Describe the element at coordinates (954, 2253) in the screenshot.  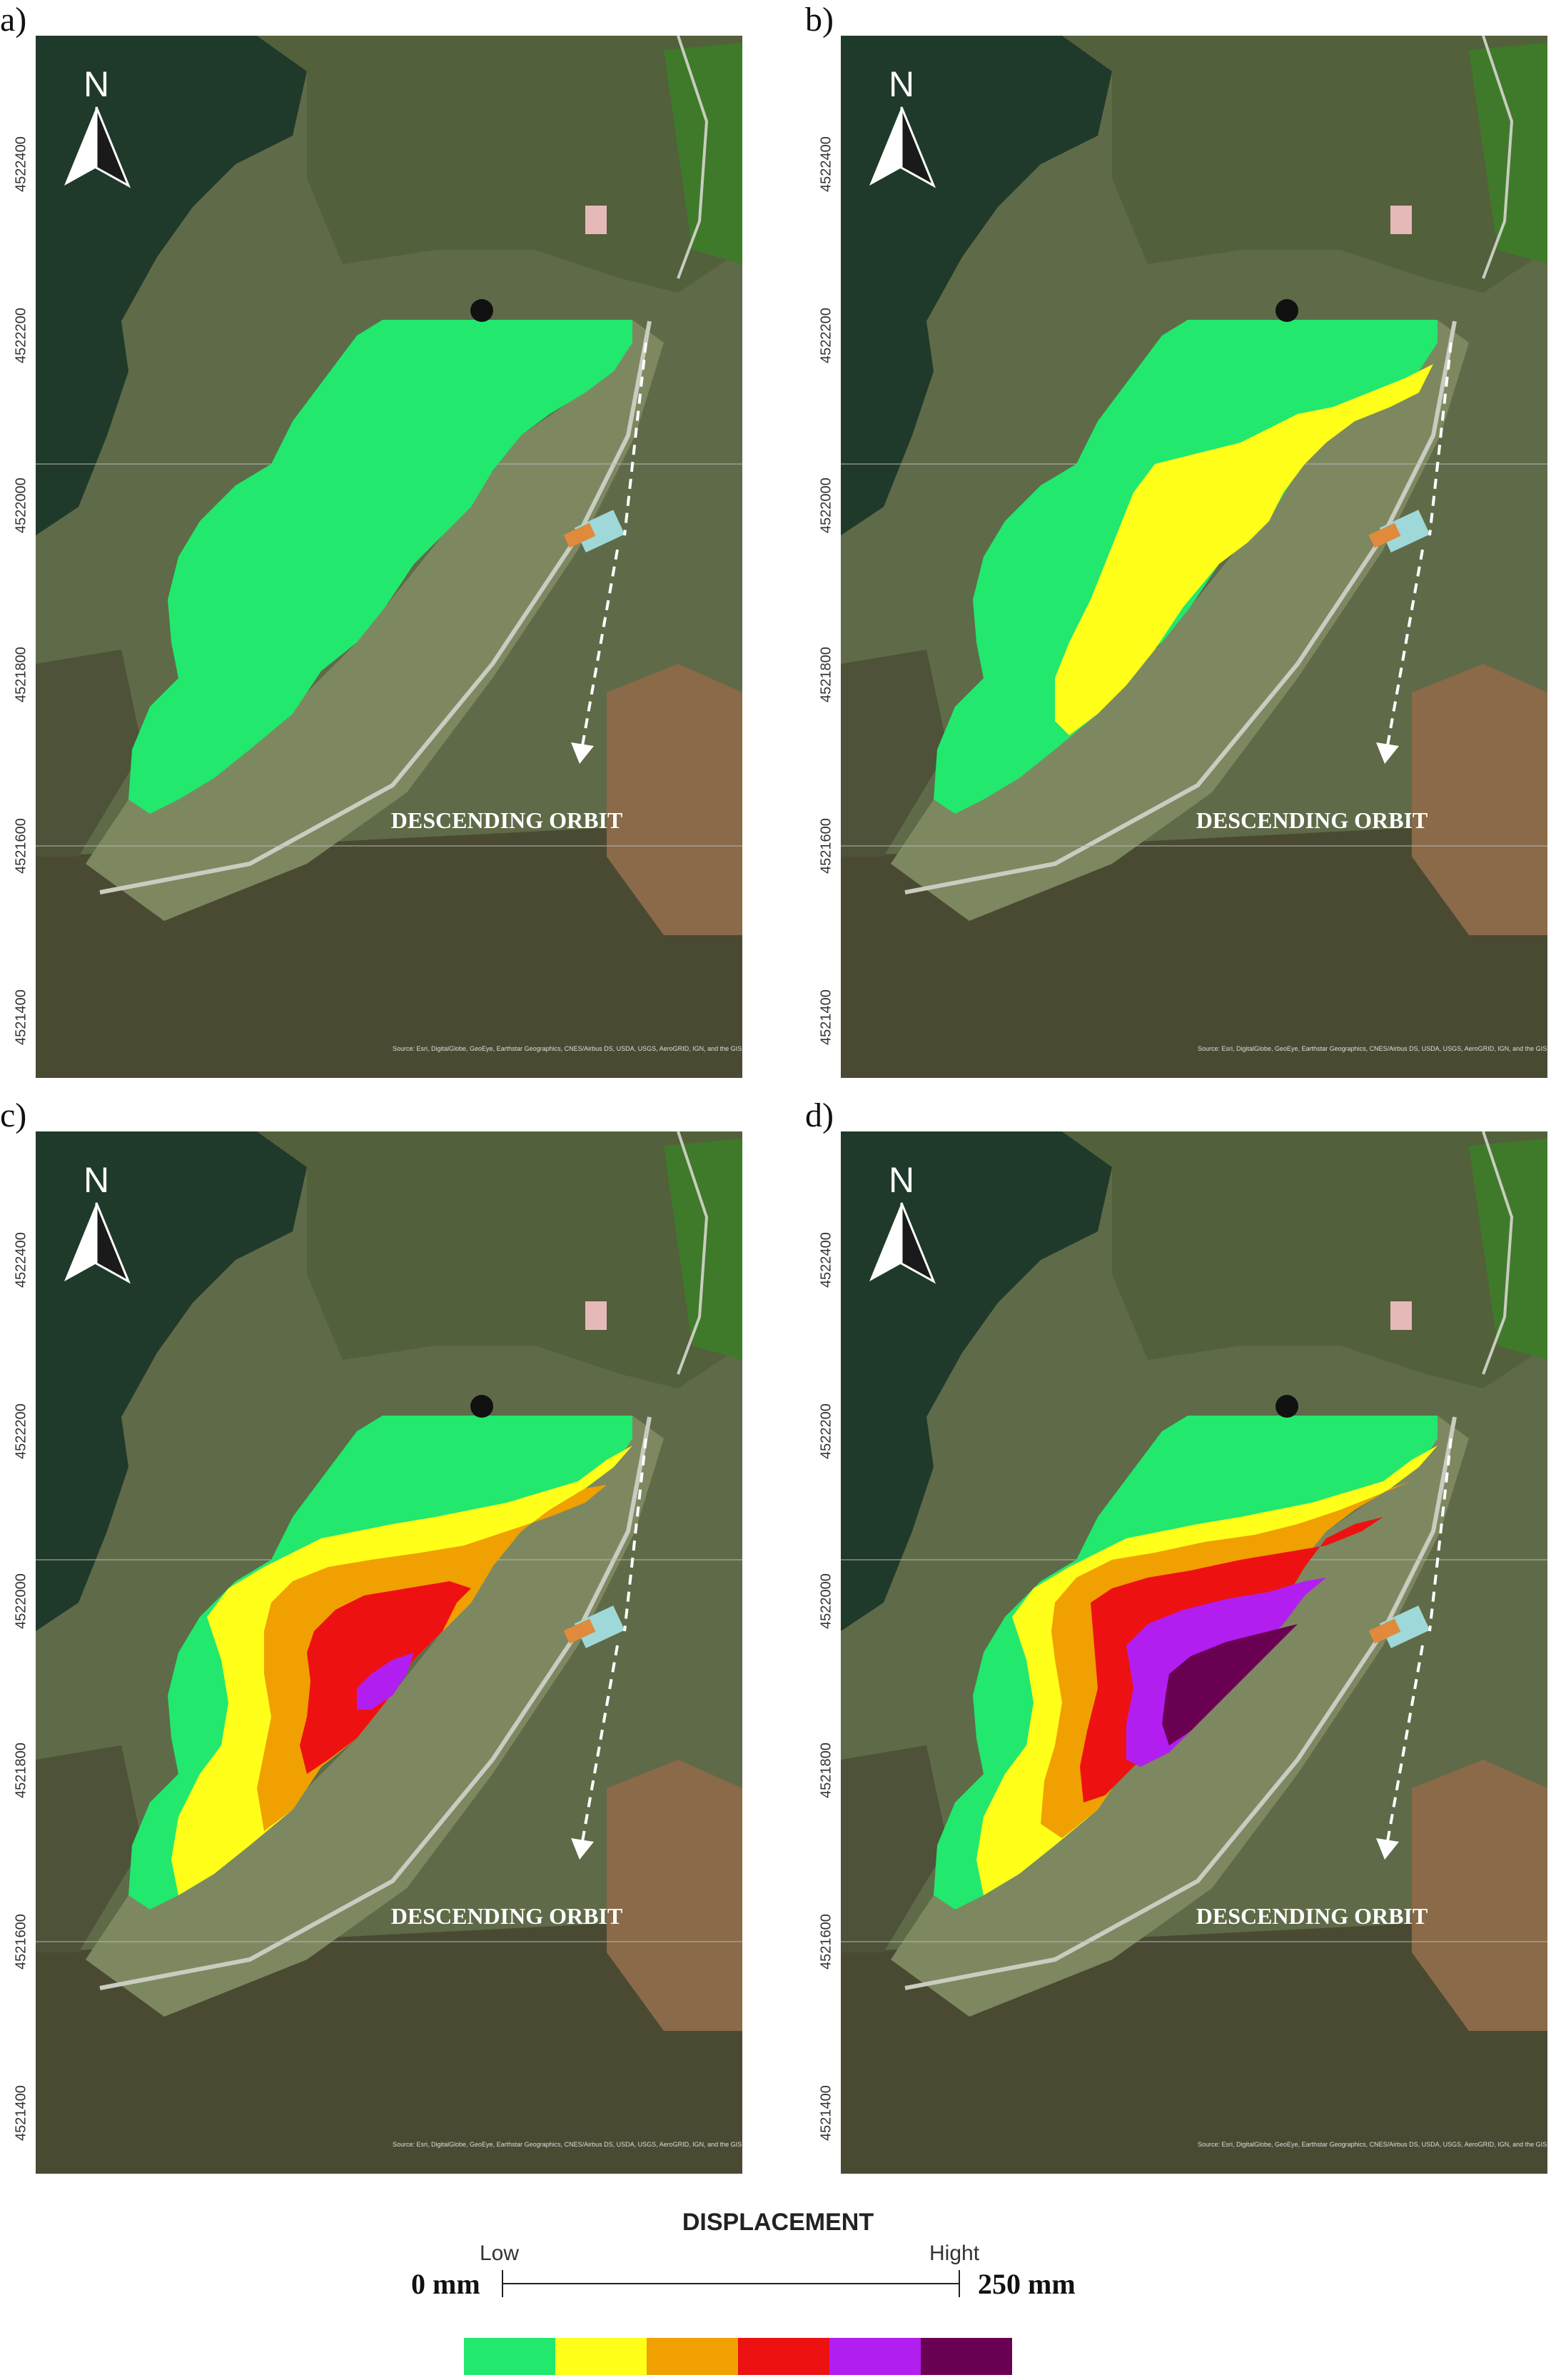
I see `legend-high-label: Hight` at that location.